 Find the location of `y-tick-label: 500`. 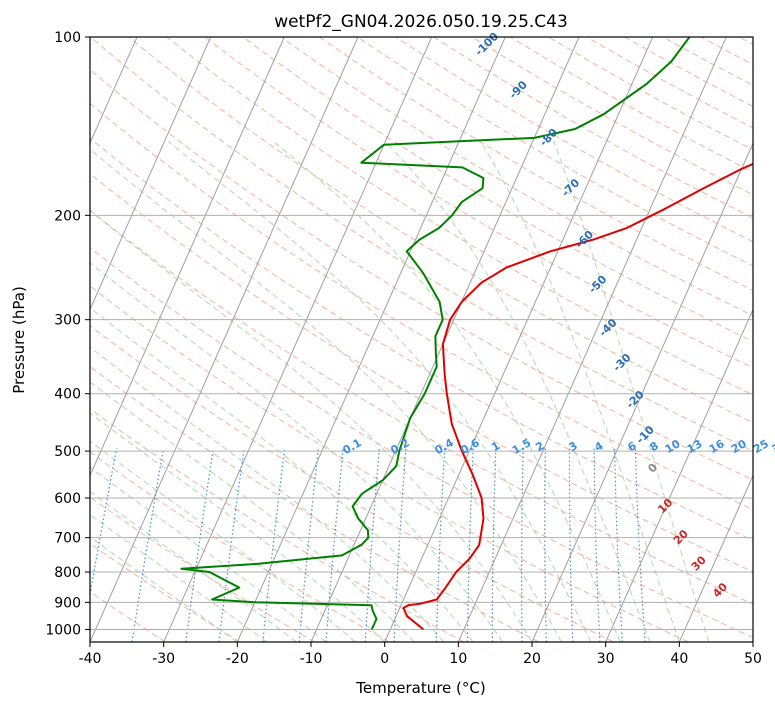

y-tick-label: 500 is located at coordinates (67, 452).